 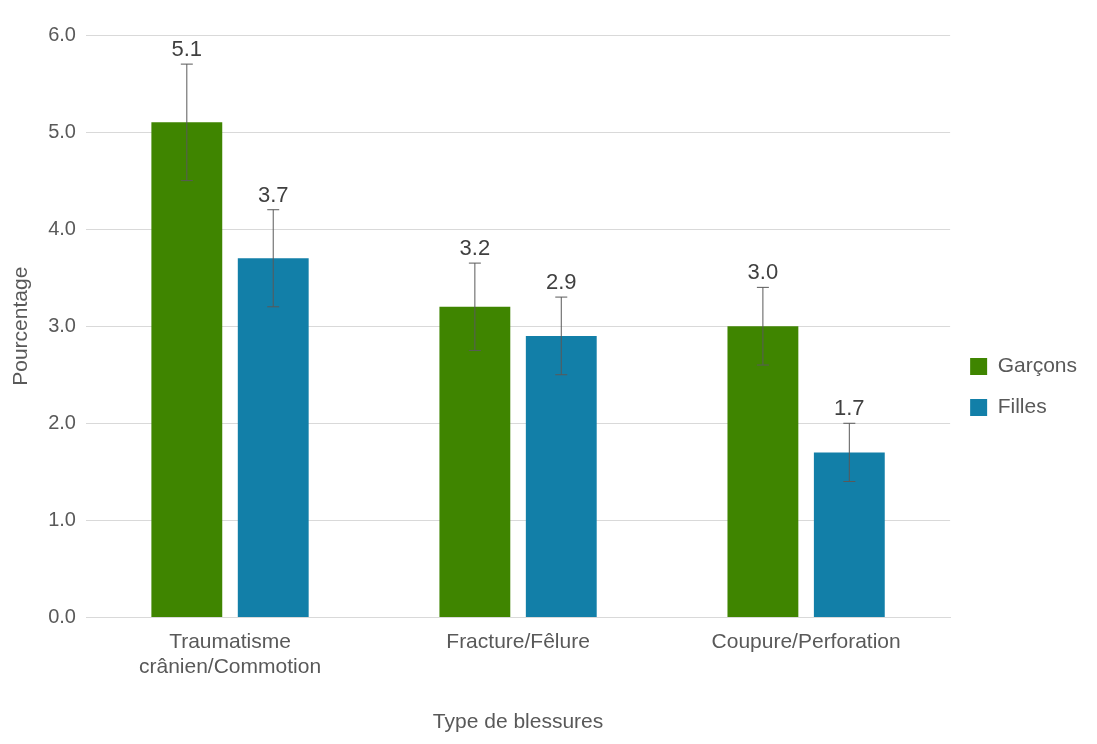 I want to click on x-tick-label: Fracture/Fêlure, so click(x=518, y=640).